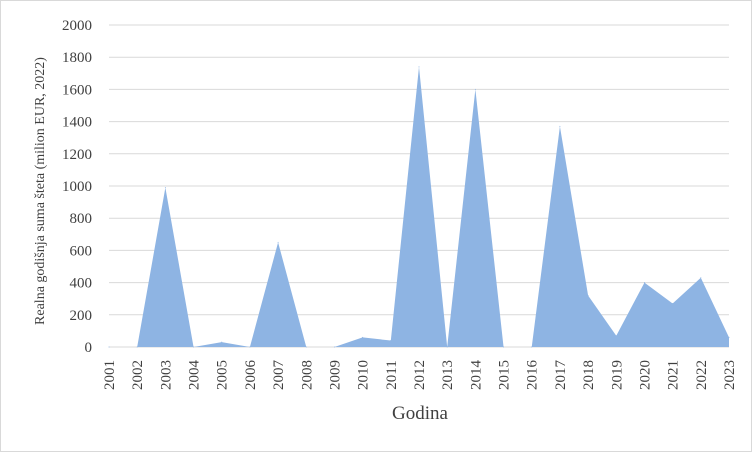 This screenshot has height=453, width=752. Describe the element at coordinates (77, 123) in the screenshot. I see `y-tick-label: 1400` at that location.